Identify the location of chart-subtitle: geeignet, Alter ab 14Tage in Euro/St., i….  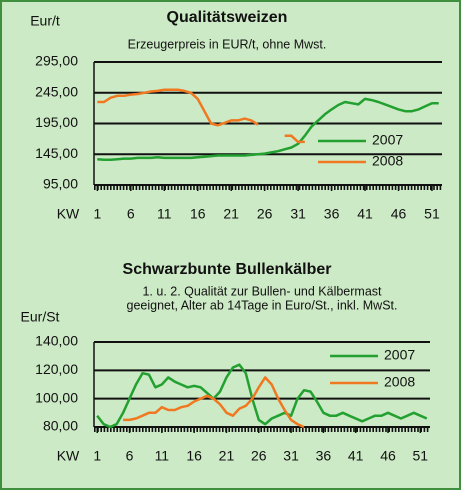
(262, 305).